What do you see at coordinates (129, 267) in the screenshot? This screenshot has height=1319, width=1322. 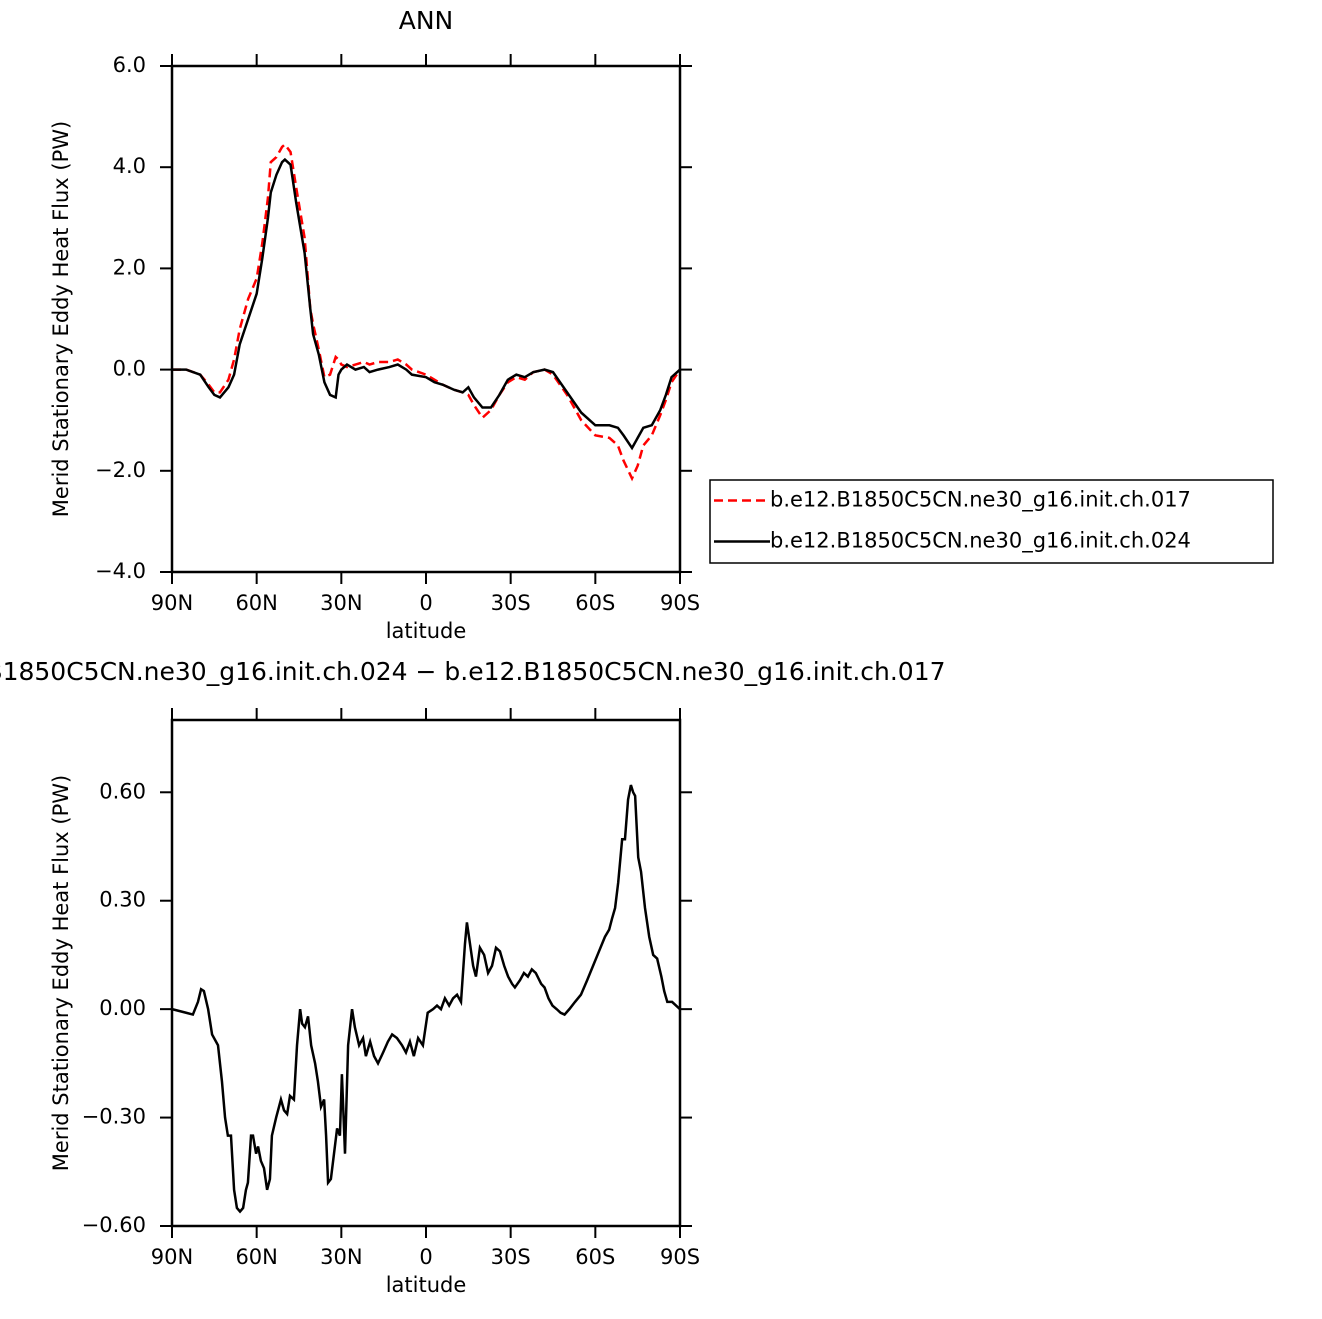 I see `y-tick-label: 2.0` at bounding box center [129, 267].